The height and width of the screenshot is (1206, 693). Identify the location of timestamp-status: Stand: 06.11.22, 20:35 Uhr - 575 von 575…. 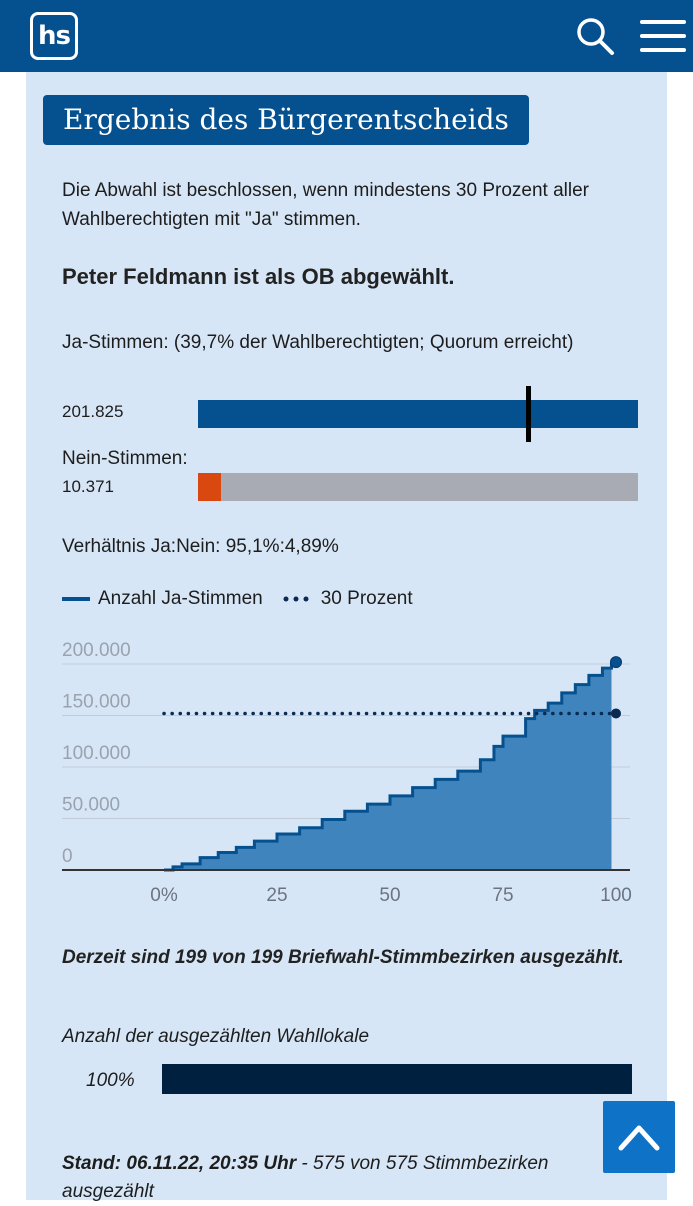
(342, 1178).